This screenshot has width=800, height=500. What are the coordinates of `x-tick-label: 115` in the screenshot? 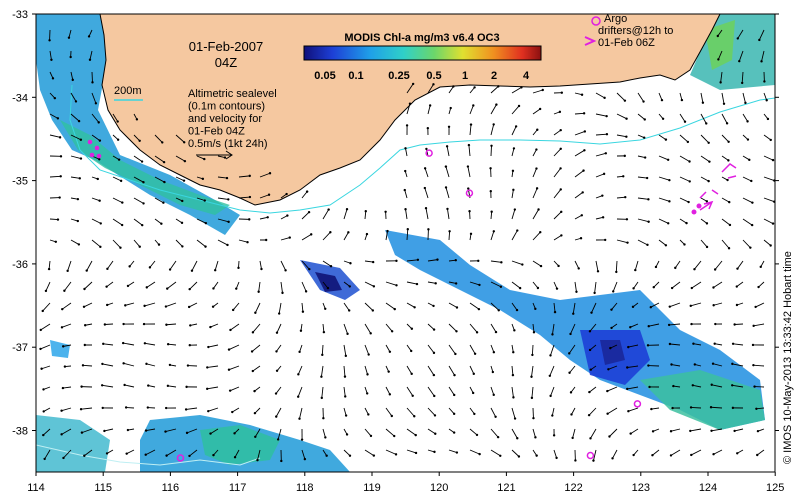 It's located at (103, 488).